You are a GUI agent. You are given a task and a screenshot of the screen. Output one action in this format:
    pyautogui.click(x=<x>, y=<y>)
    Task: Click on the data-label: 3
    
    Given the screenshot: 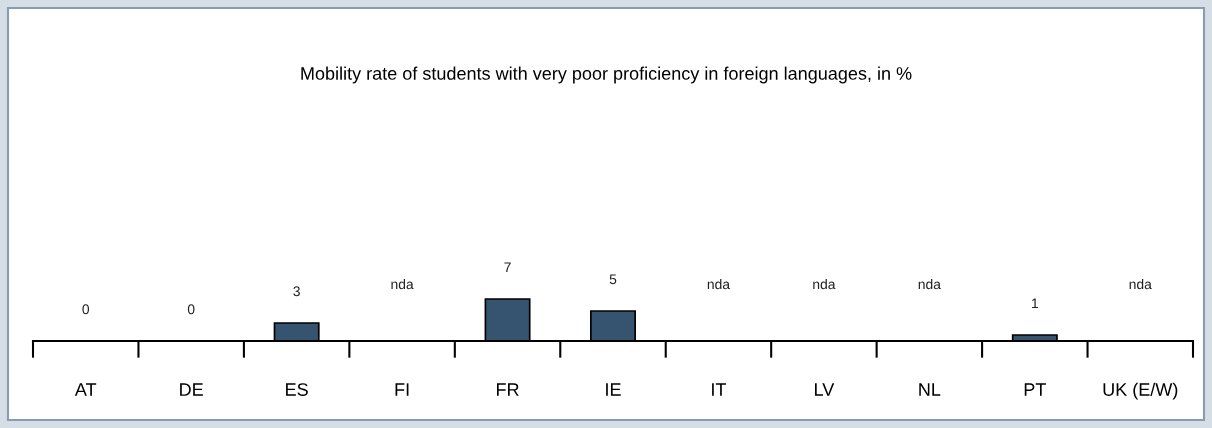 What is the action you would take?
    pyautogui.click(x=296, y=291)
    